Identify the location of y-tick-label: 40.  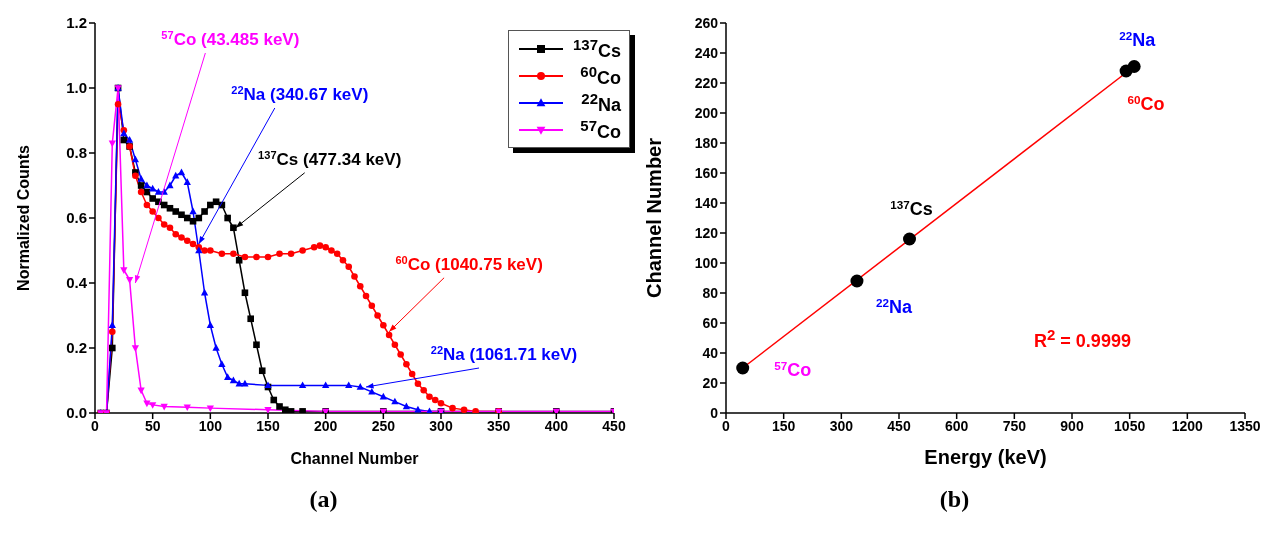
(710, 352).